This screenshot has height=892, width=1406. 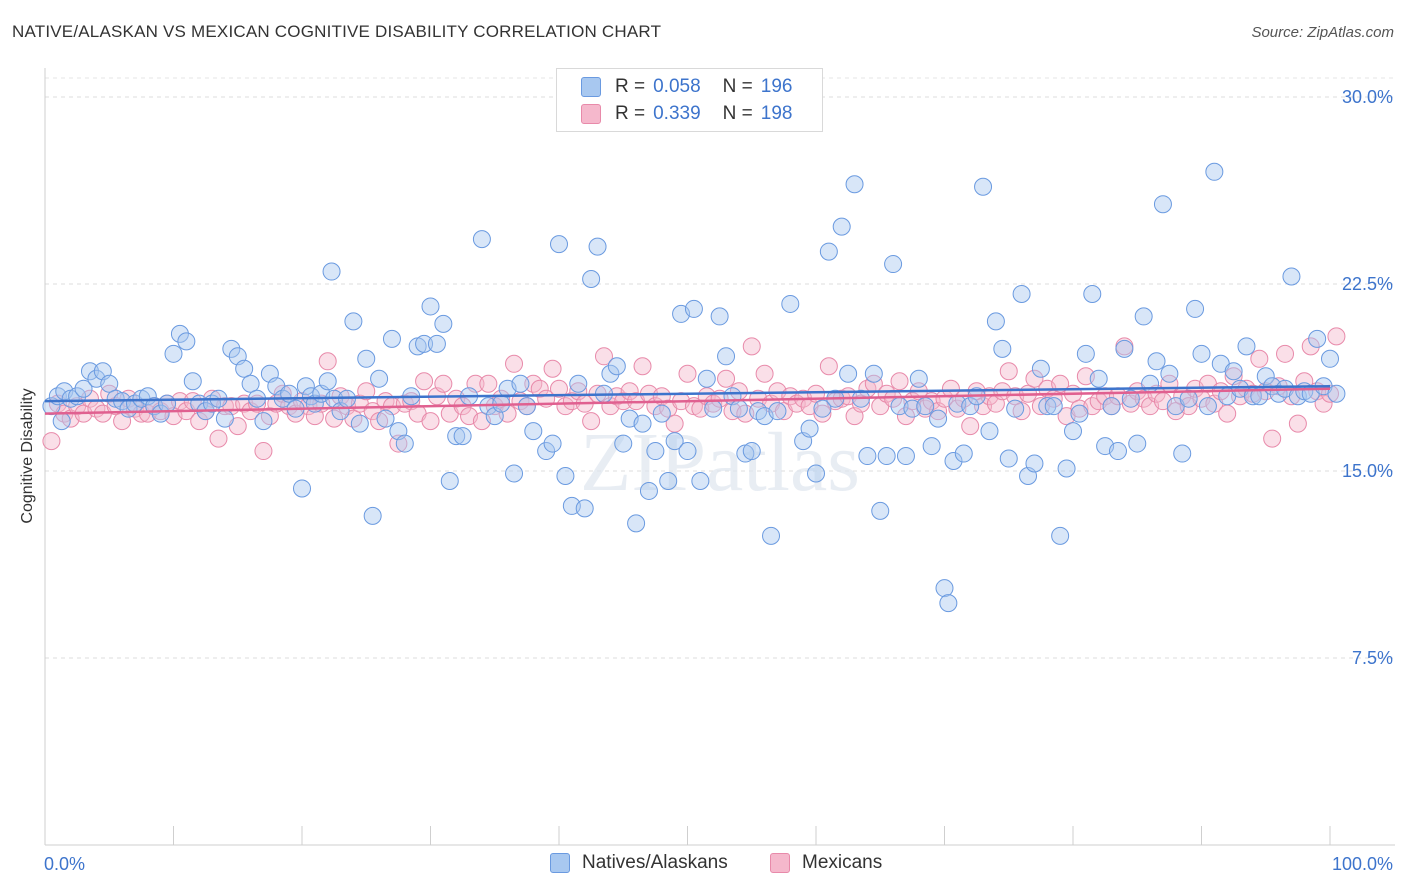 What do you see at coordinates (780, 863) in the screenshot?
I see `mexicans-legend-swatch` at bounding box center [780, 863].